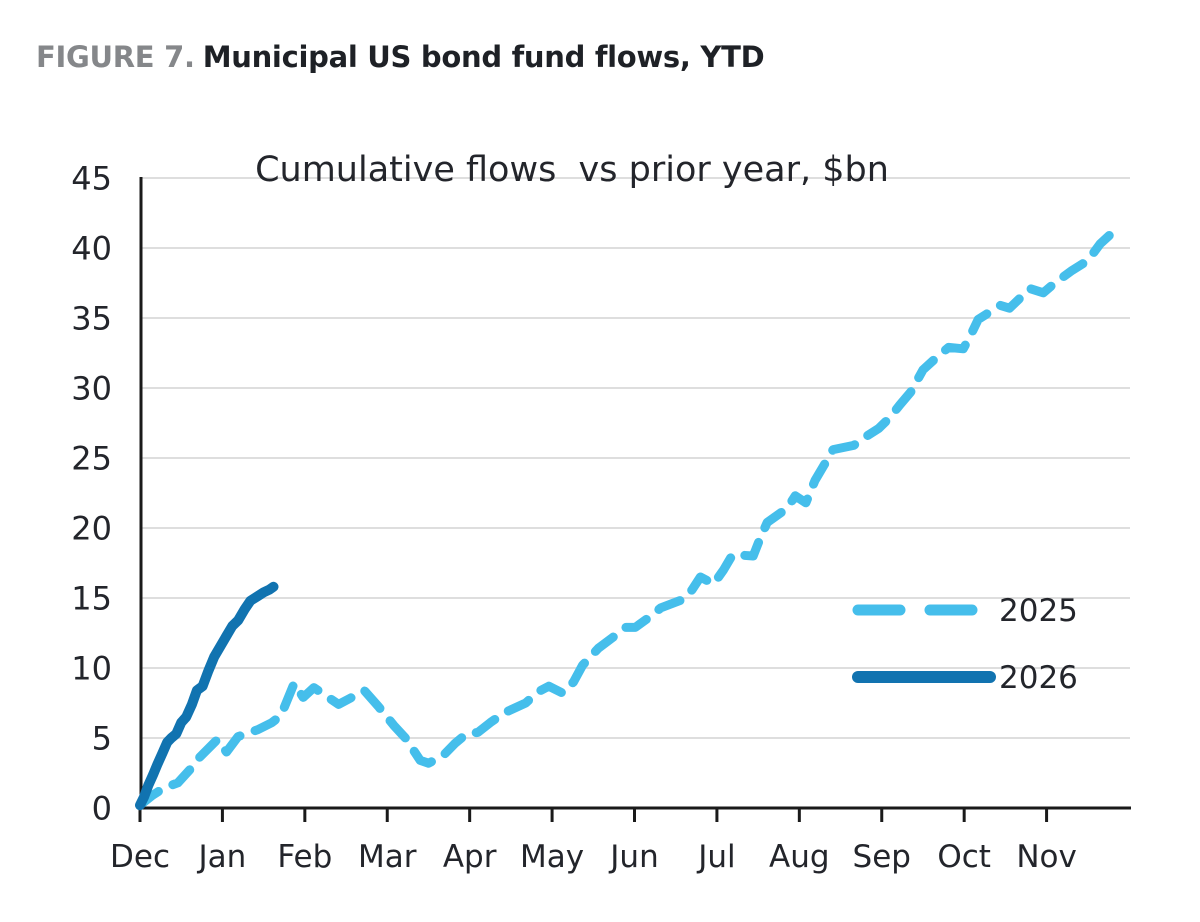 Image resolution: width=1200 pixels, height=922 pixels. What do you see at coordinates (799, 857) in the screenshot?
I see `x-tick-label-aug: Aug` at bounding box center [799, 857].